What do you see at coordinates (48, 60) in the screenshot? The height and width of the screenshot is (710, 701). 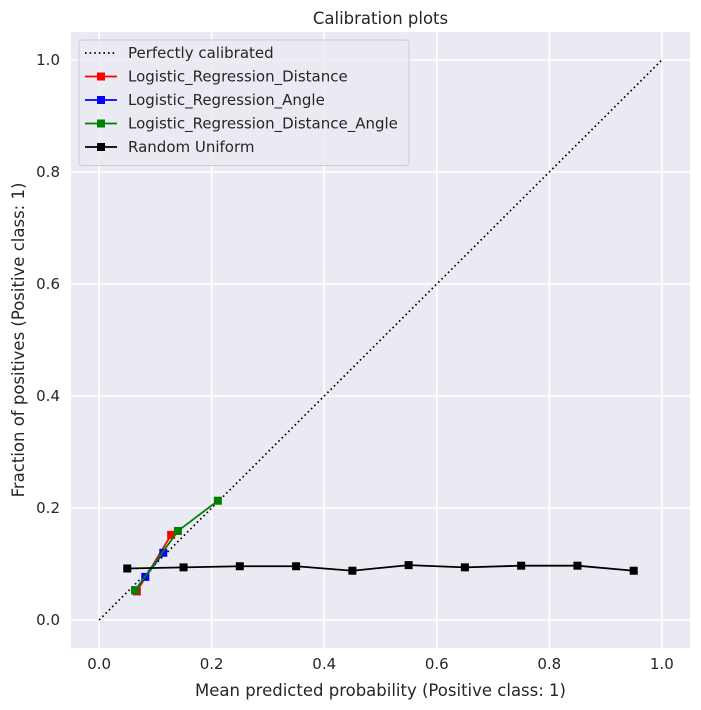 I see `y-tick-label: 1.0` at bounding box center [48, 60].